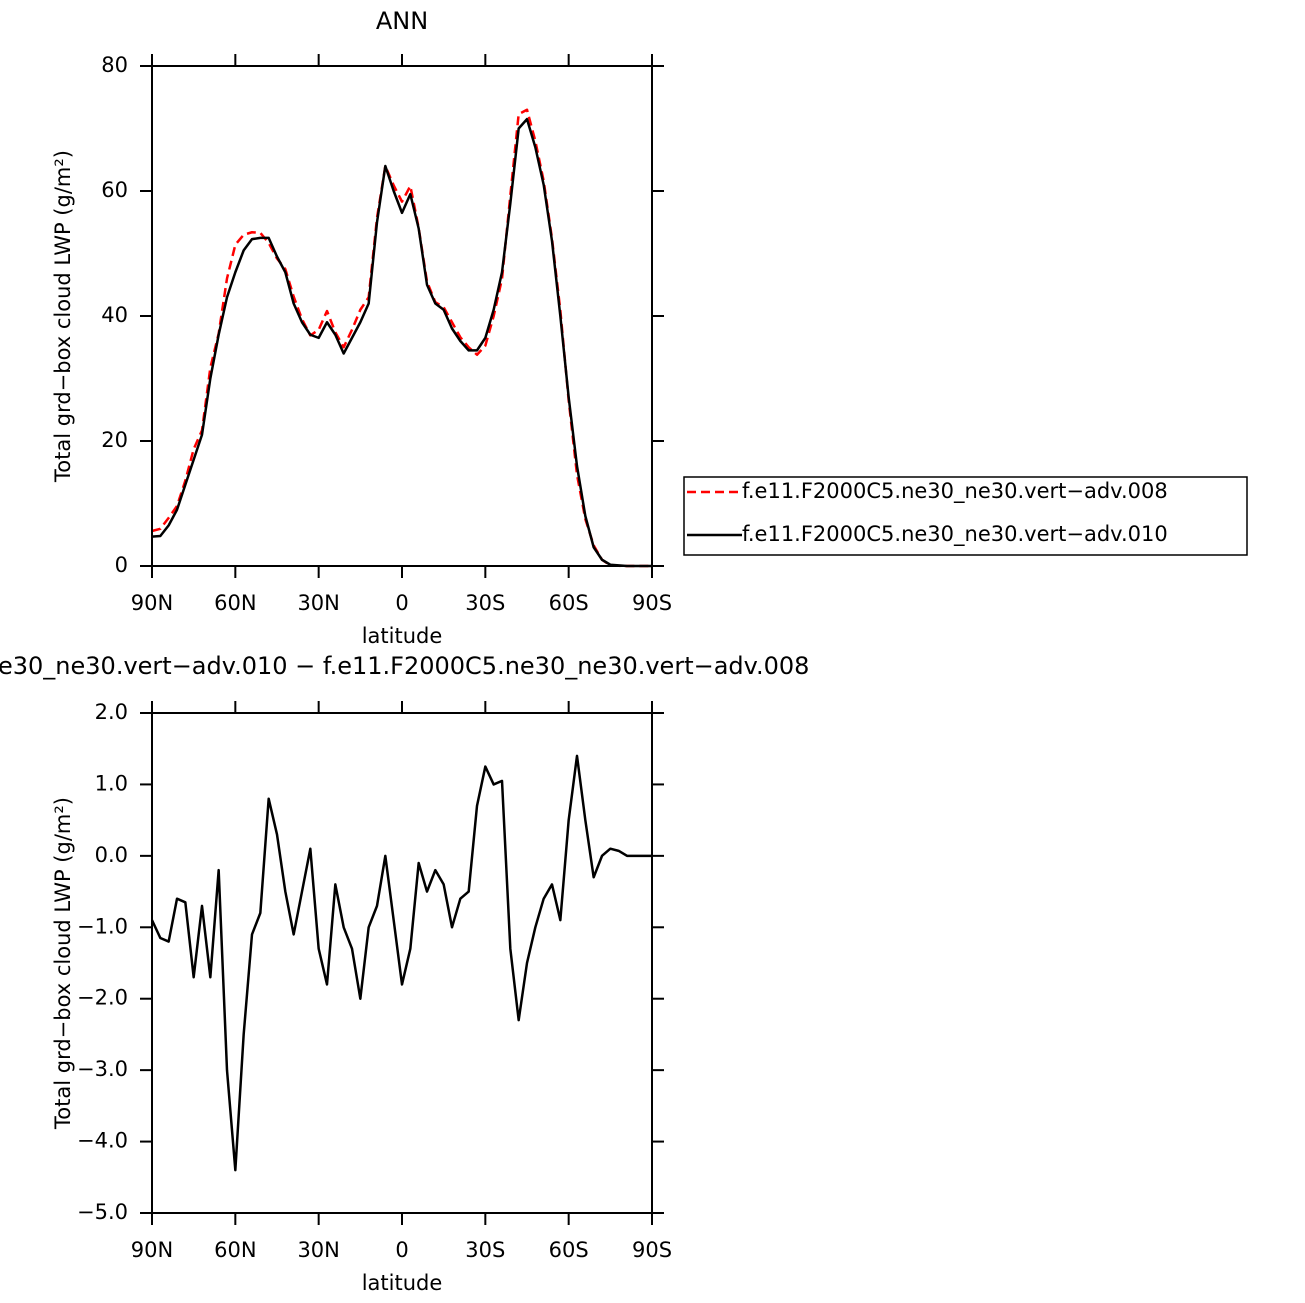 The height and width of the screenshot is (1303, 1305). I want to click on legend-box, so click(965, 516).